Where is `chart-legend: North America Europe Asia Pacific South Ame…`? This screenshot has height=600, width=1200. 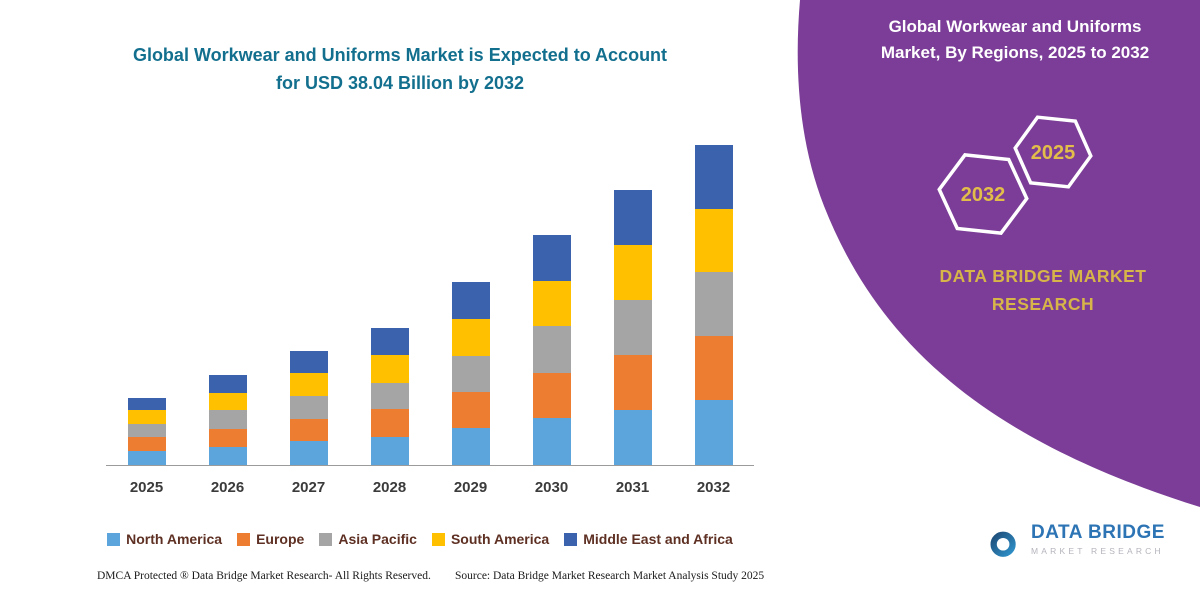
chart-legend: North America Europe Asia Pacific South Ame… is located at coordinates (420, 539).